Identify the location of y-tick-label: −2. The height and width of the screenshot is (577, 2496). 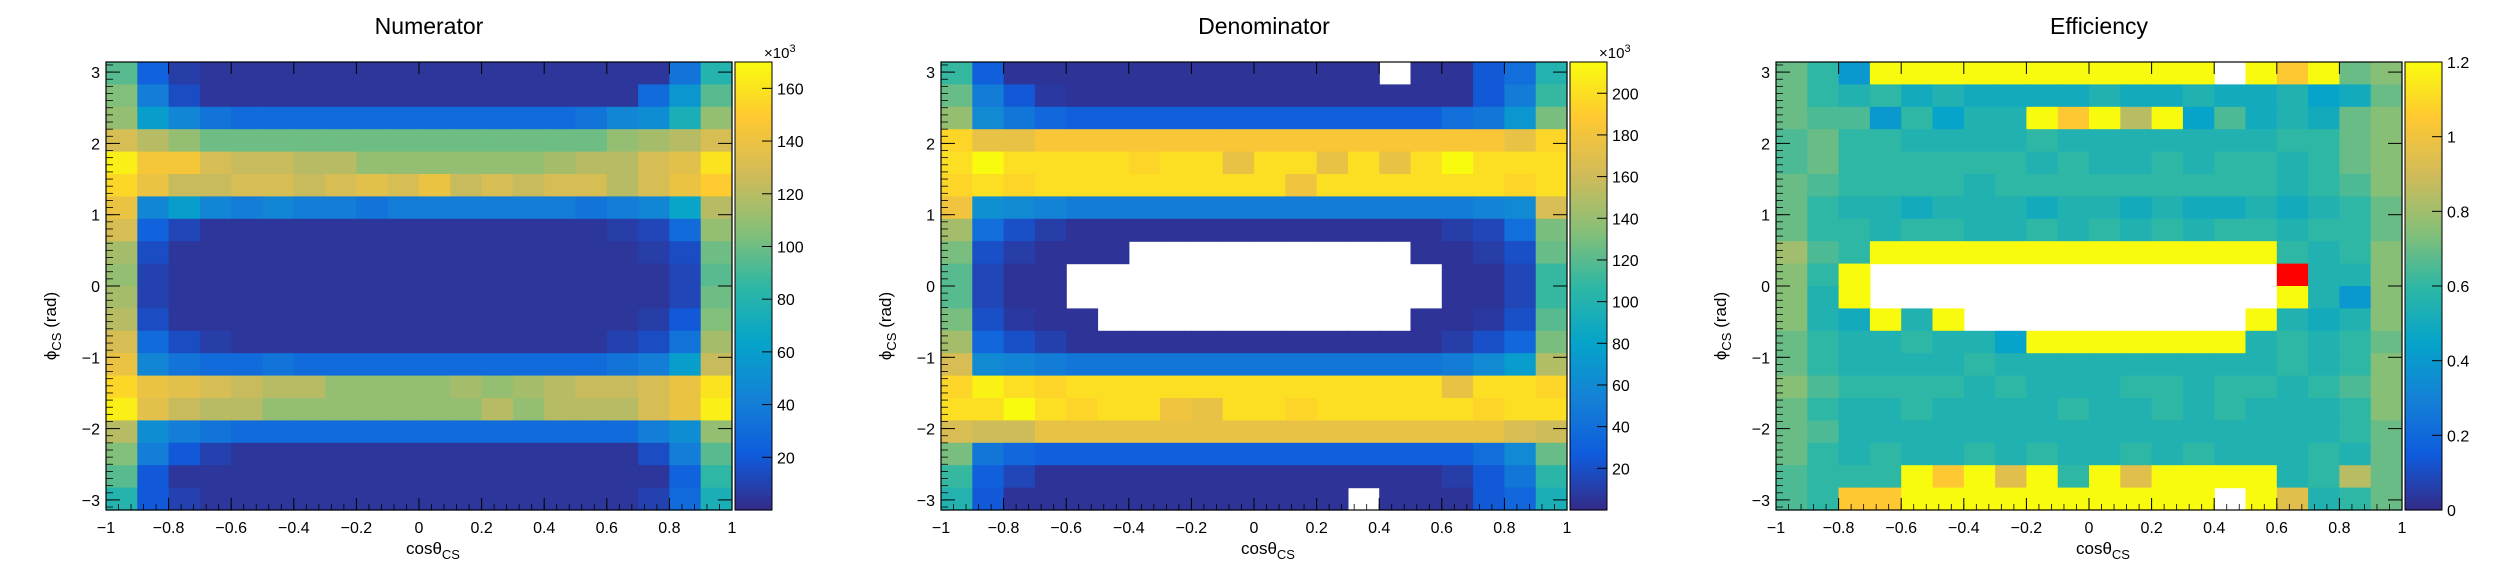
(91, 430).